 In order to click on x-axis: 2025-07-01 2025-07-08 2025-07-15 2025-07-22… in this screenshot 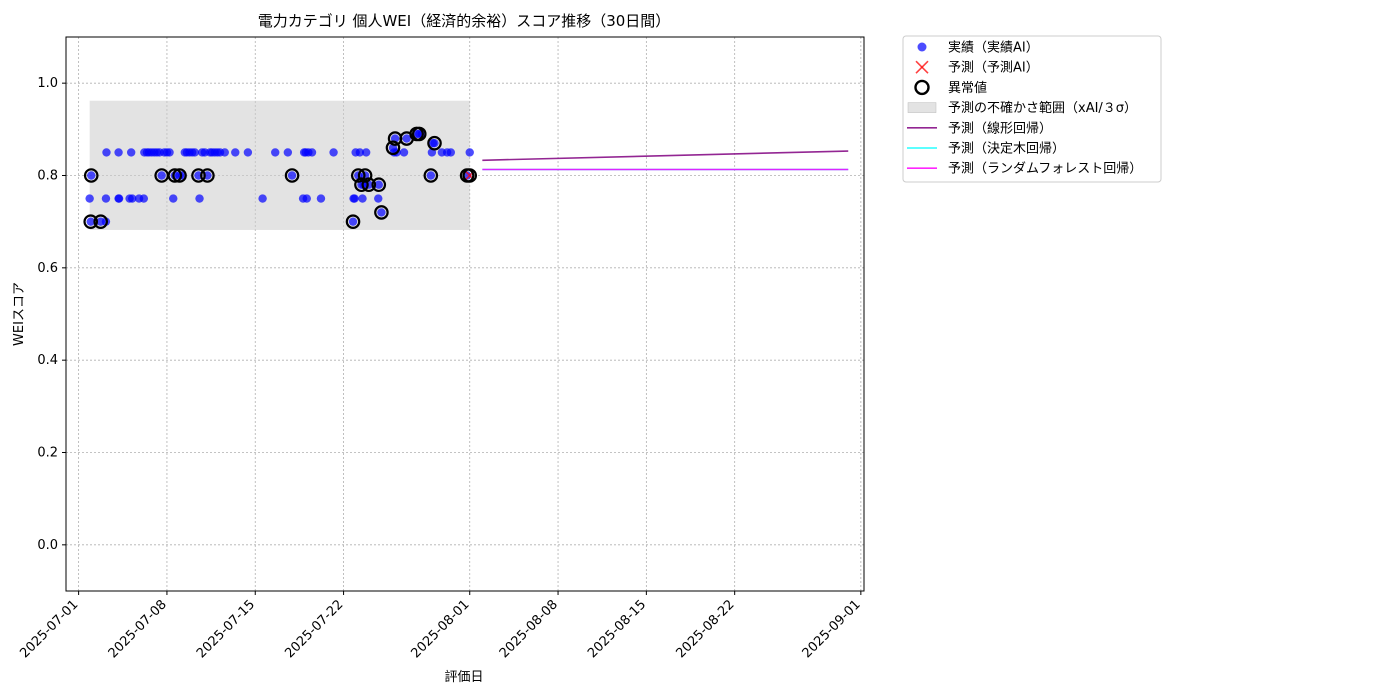, I will do `click(440, 626)`.